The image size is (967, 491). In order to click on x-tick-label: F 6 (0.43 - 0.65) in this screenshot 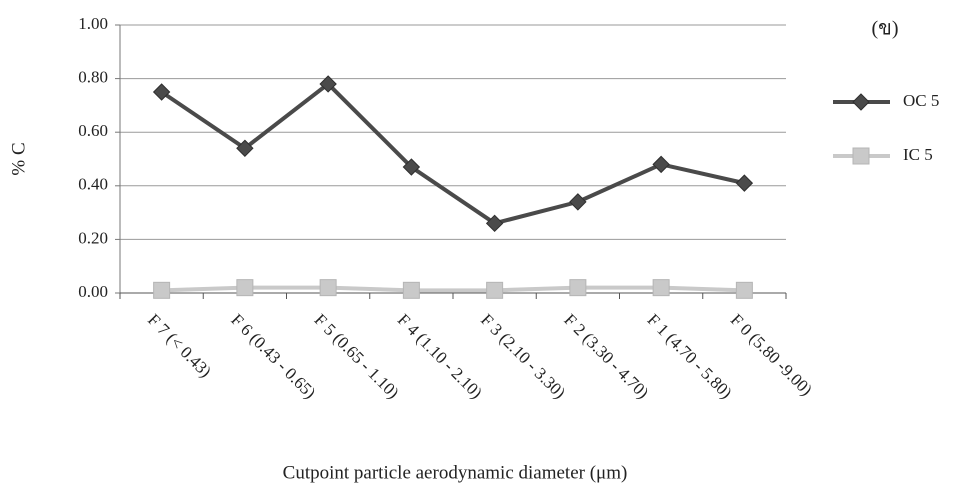, I will do `click(273, 356)`.